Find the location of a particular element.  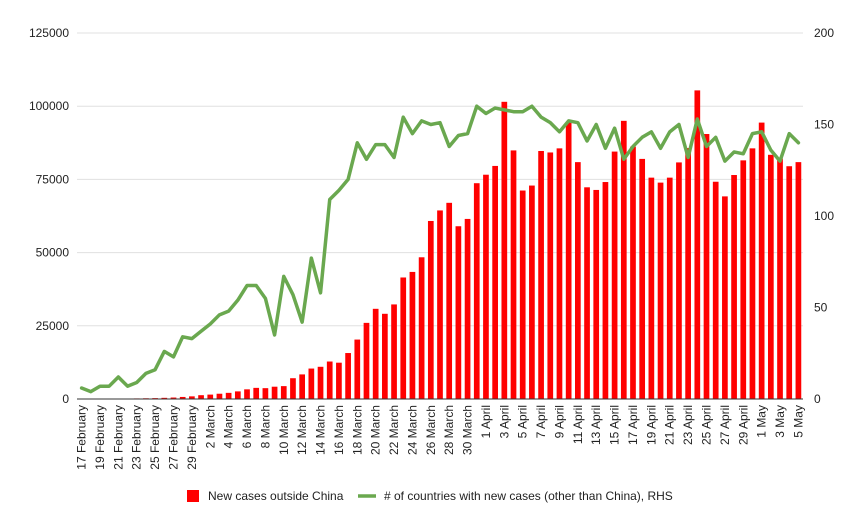

x-tick-label: 4 March is located at coordinates (229, 426).